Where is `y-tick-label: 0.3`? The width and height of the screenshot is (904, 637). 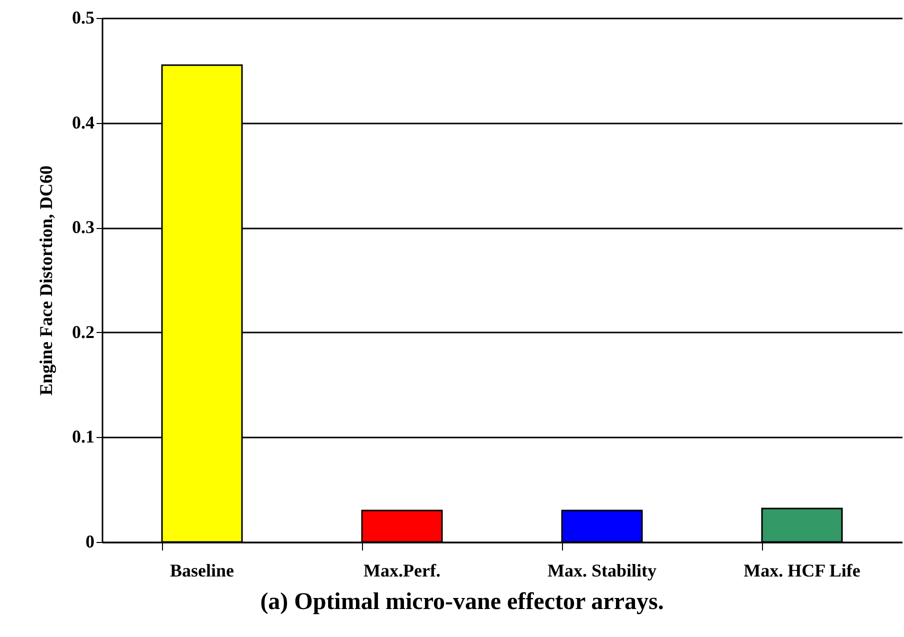 y-tick-label: 0.3 is located at coordinates (83, 227).